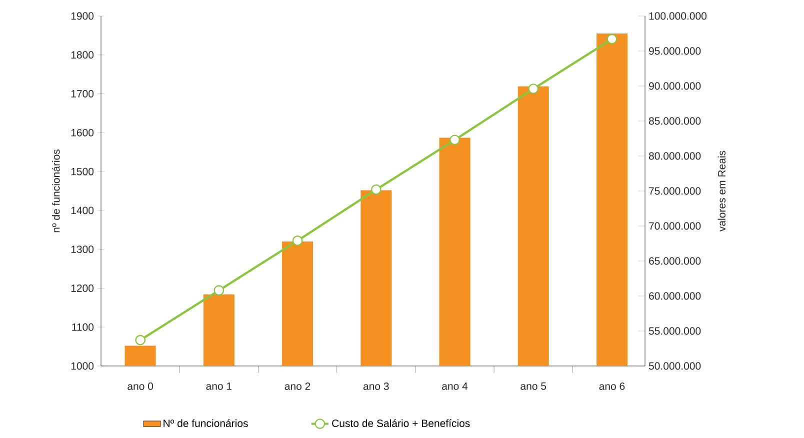  I want to click on y2-tick-label: 80.000.000, so click(674, 156).